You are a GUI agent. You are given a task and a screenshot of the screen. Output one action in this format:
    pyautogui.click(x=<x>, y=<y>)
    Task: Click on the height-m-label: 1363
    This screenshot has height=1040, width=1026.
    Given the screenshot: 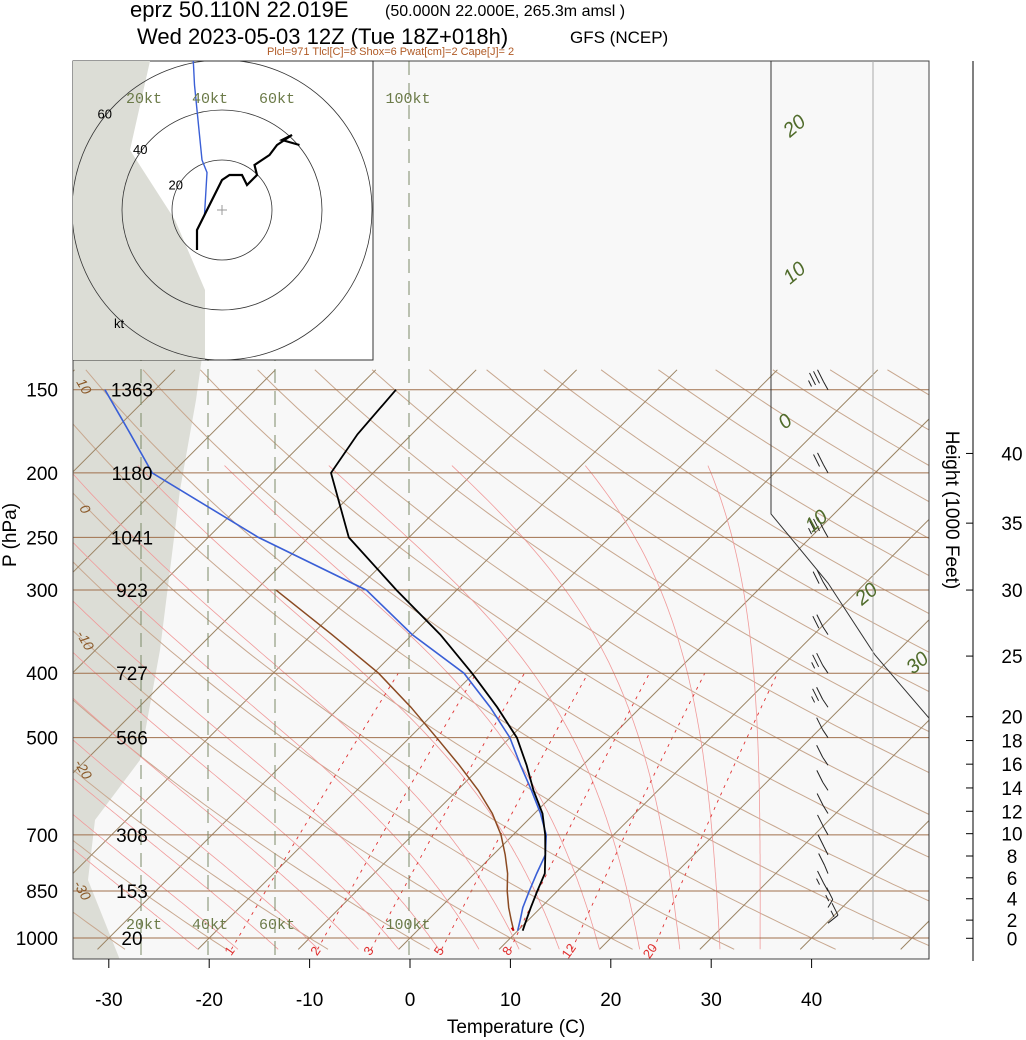 What is the action you would take?
    pyautogui.click(x=132, y=391)
    